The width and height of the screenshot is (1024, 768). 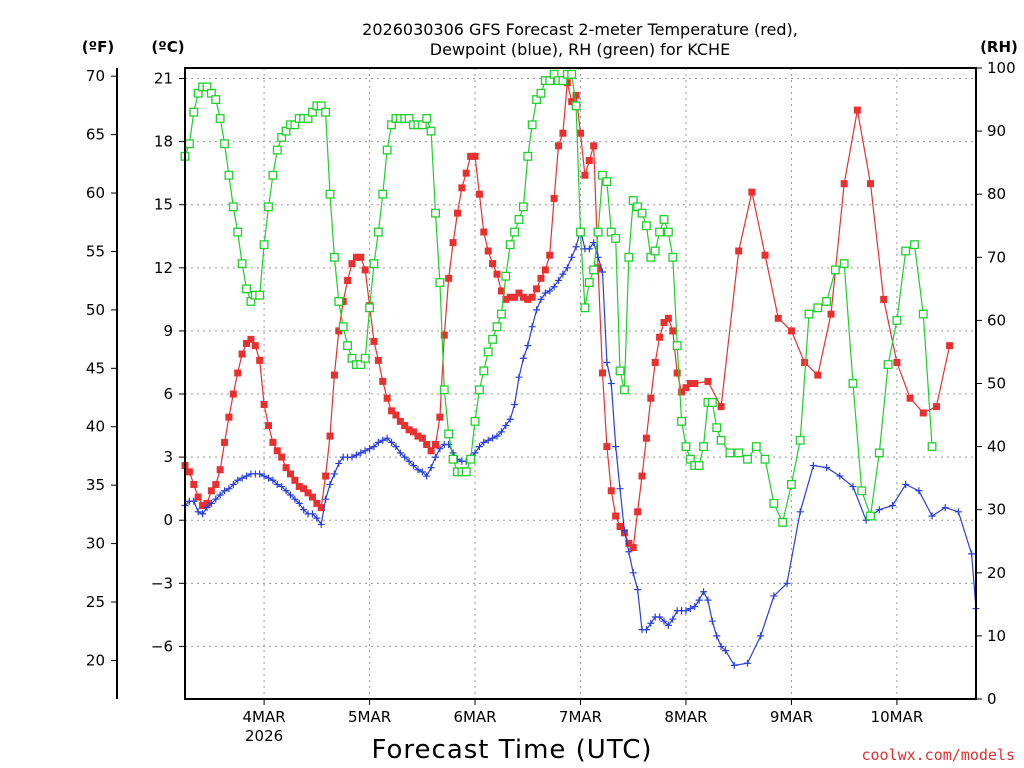 What do you see at coordinates (264, 736) in the screenshot?
I see `x-tick-sublabel: 2026` at bounding box center [264, 736].